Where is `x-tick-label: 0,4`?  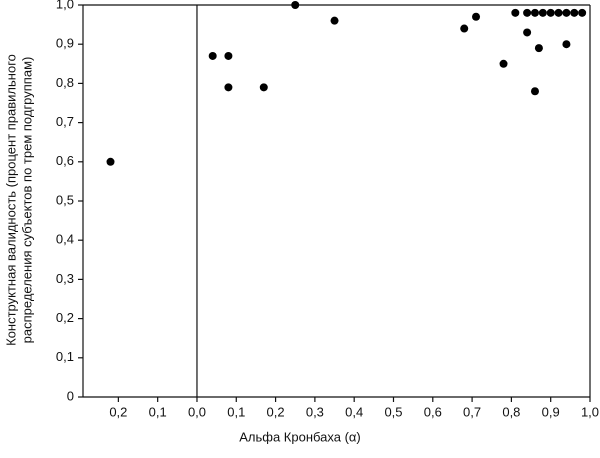
x-tick-label: 0,4 is located at coordinates (354, 411).